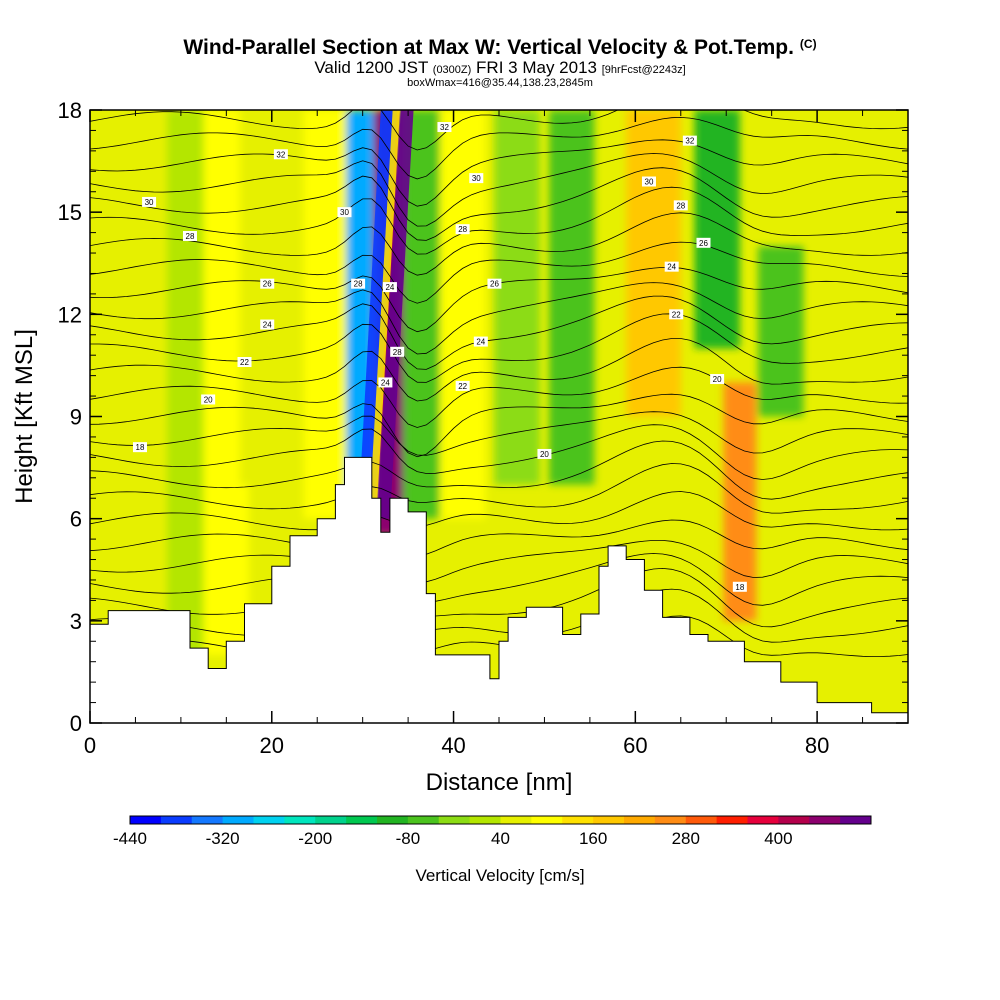 Image resolution: width=1000 pixels, height=1000 pixels. I want to click on contour-label-text: 22, so click(244, 362).